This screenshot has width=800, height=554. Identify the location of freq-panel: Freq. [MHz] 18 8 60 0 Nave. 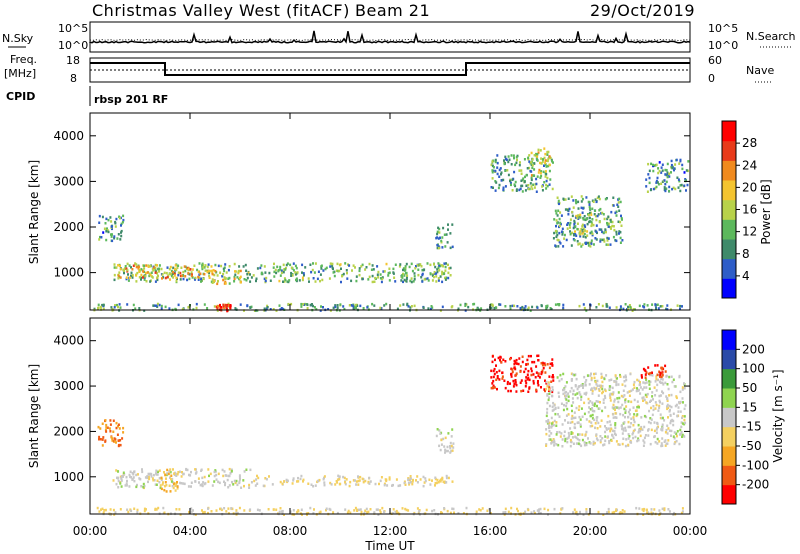
(389, 69).